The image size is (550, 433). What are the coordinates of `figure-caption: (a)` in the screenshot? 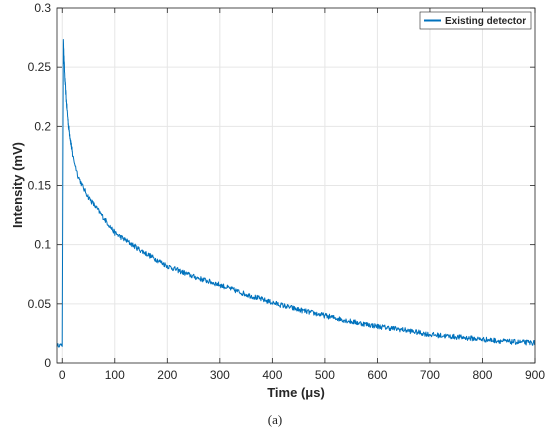 It's located at (275, 419).